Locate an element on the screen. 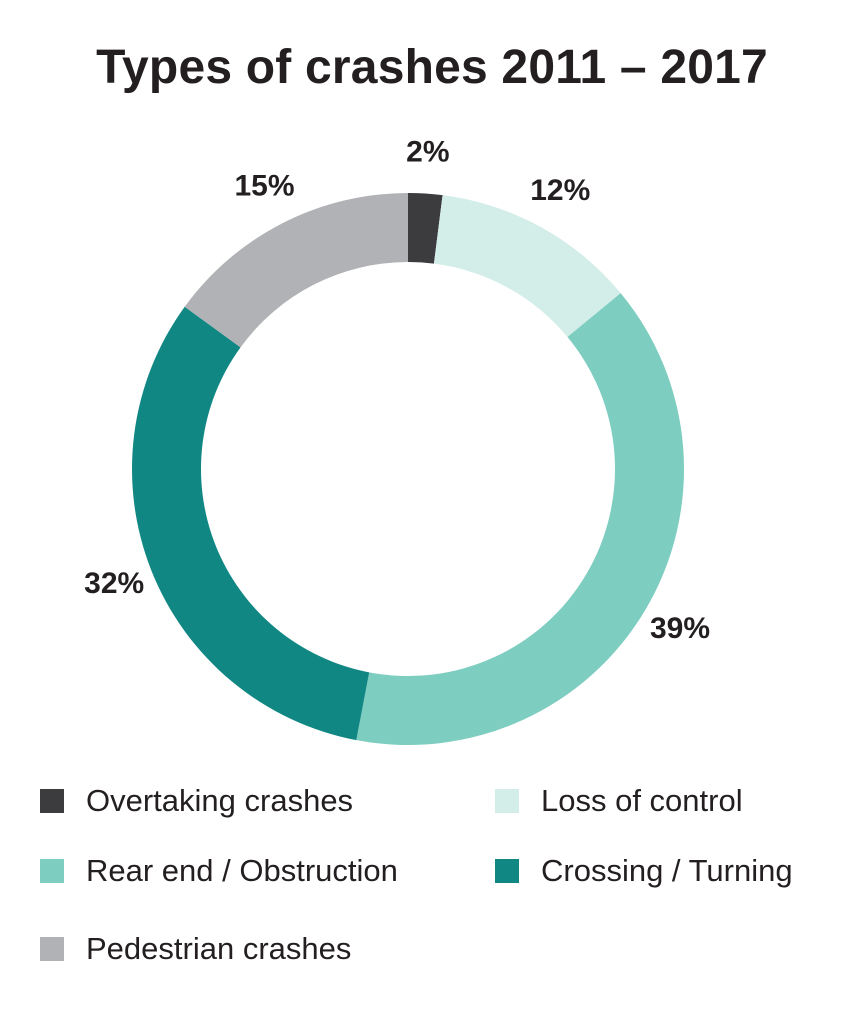  legend-label: Crossing / Turning is located at coordinates (667, 870).